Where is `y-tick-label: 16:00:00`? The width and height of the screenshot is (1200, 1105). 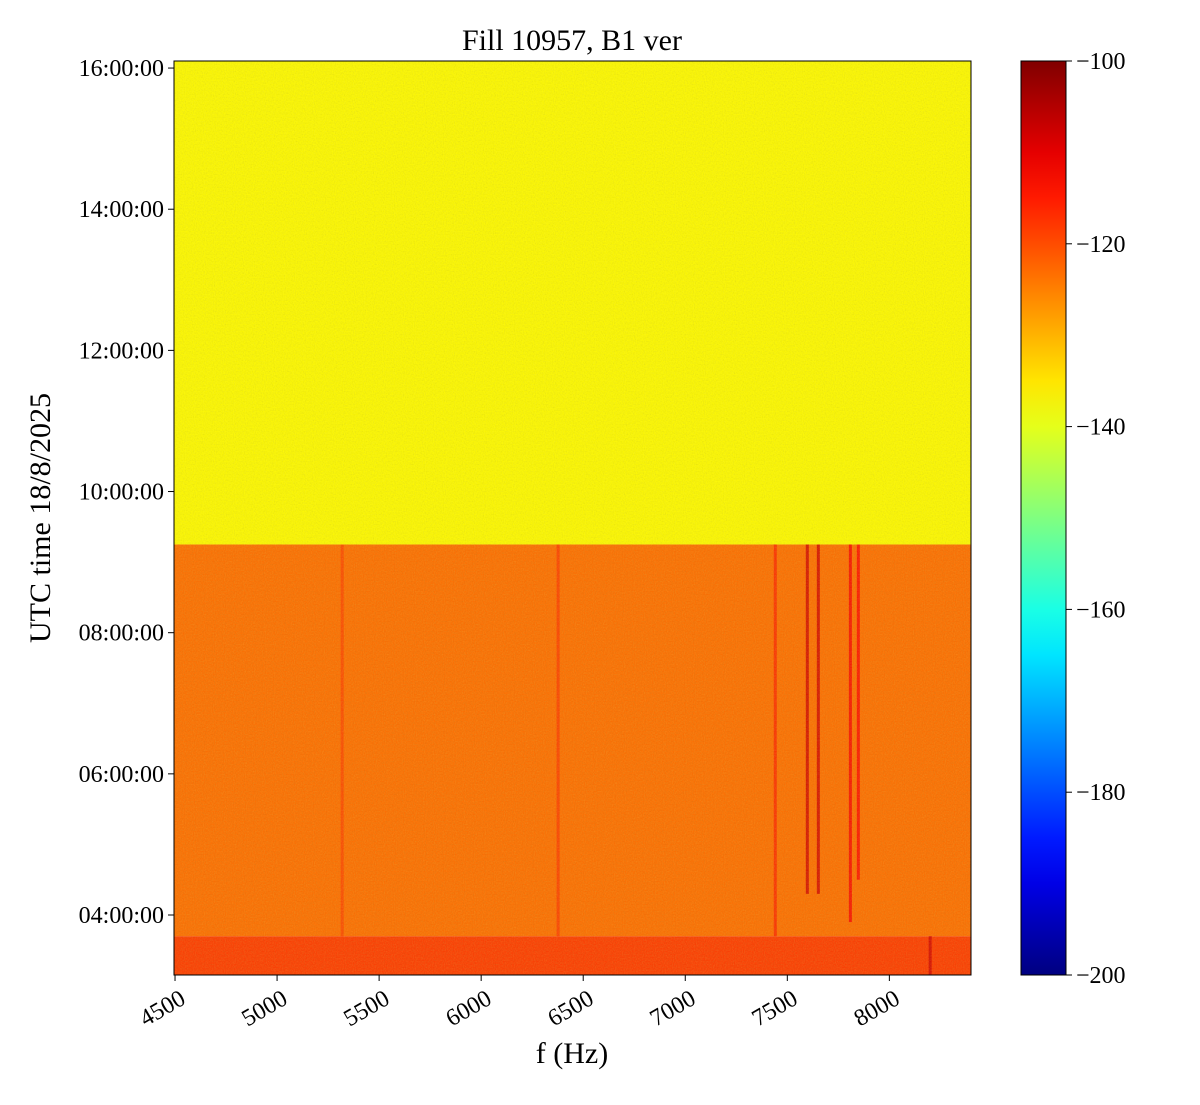
y-tick-label: 16:00:00 is located at coordinates (121, 69).